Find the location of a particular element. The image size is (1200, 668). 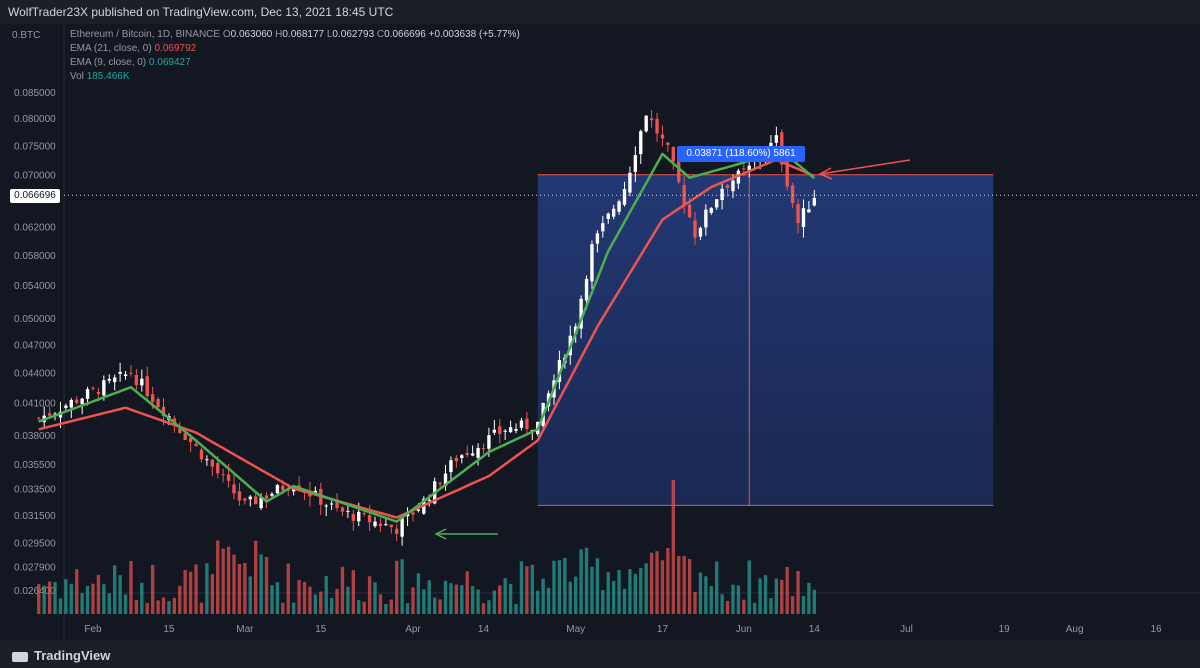

price-tick-label: 0.044000 is located at coordinates (35, 373).